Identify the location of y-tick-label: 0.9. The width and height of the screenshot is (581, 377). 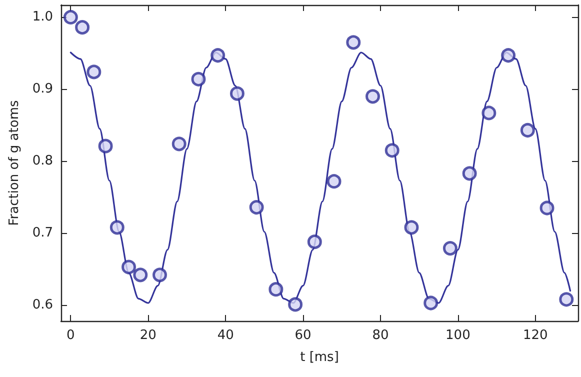
(42, 89).